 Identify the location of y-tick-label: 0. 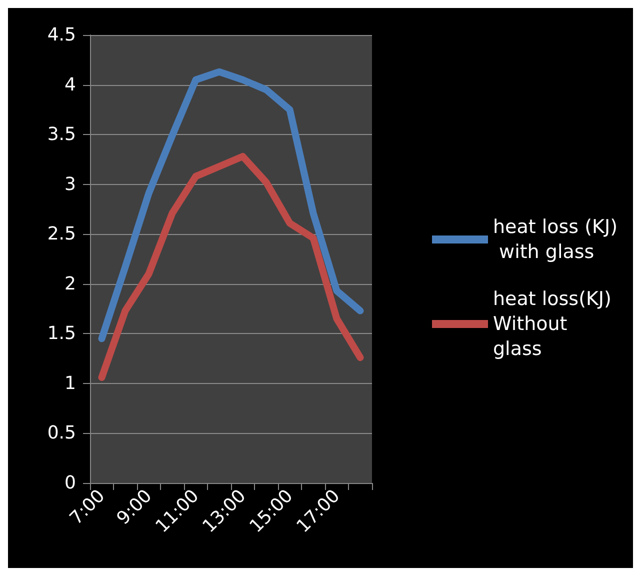
(70, 483).